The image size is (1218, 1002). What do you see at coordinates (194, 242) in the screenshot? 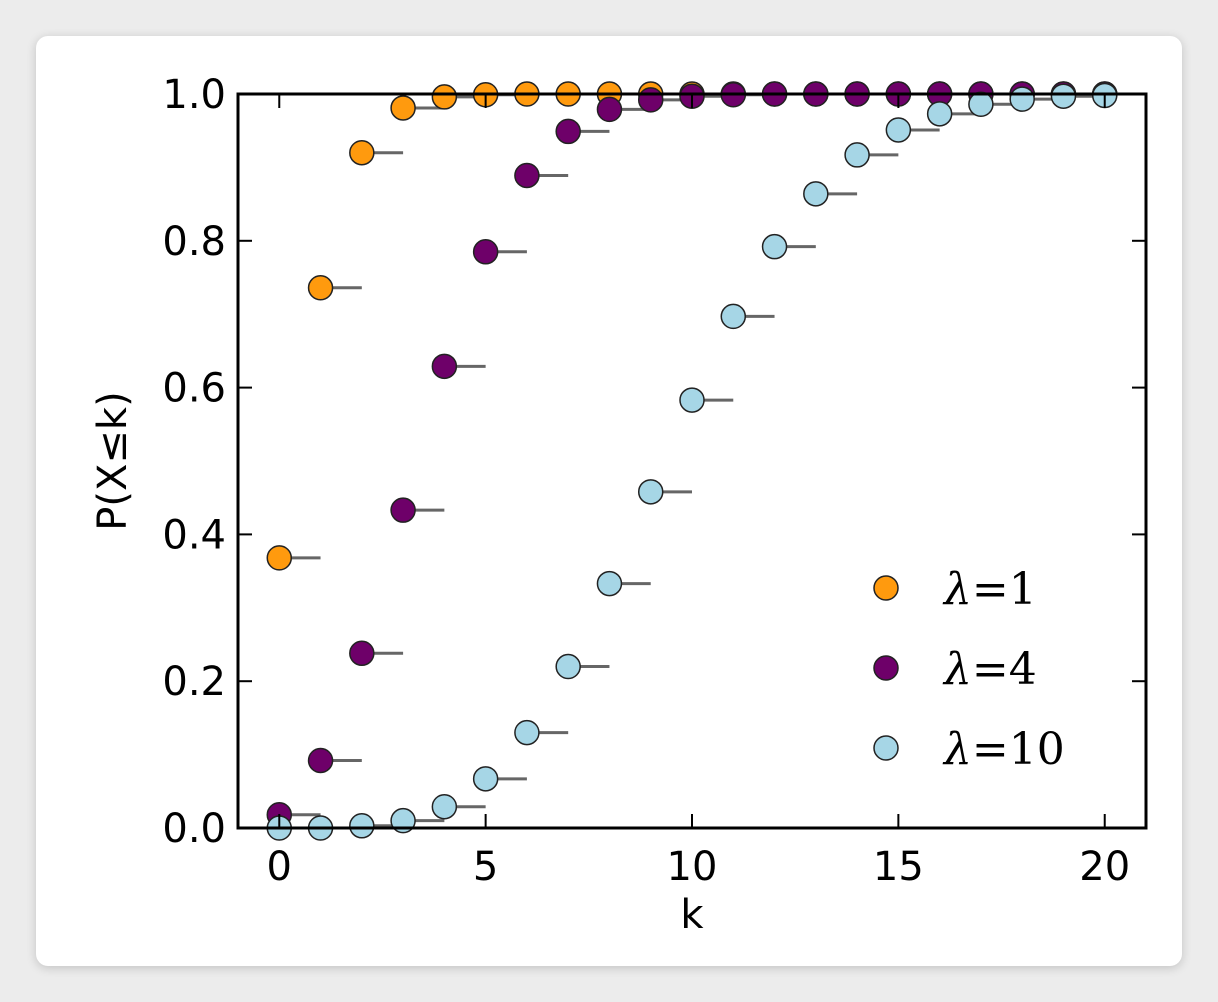
I see `y-tick-label: 0.8` at bounding box center [194, 242].